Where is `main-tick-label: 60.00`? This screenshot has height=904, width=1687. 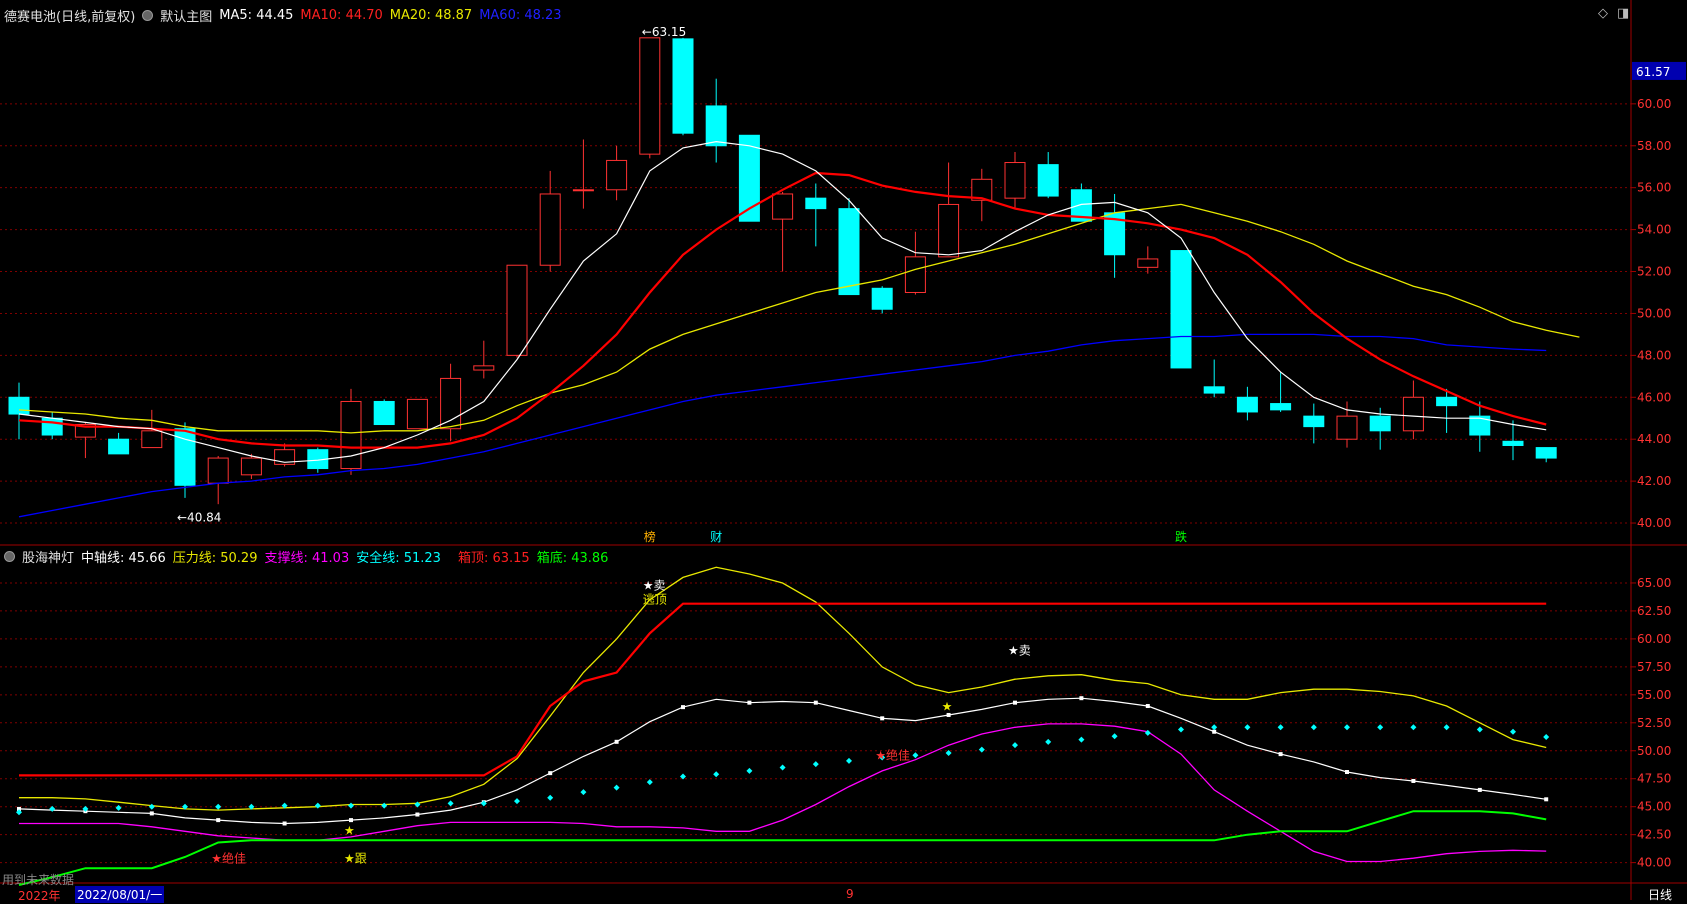
main-tick-label: 60.00 is located at coordinates (1654, 104).